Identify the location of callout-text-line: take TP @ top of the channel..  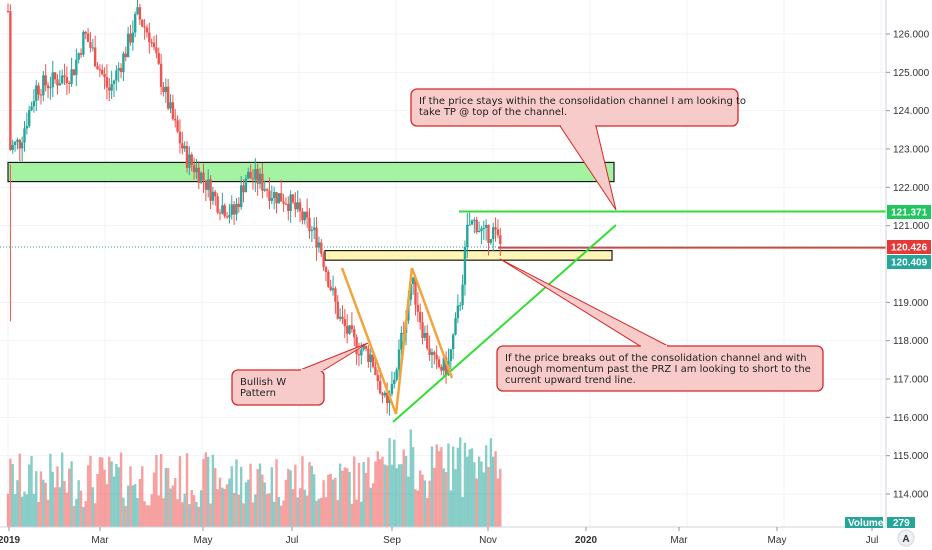
(493, 112).